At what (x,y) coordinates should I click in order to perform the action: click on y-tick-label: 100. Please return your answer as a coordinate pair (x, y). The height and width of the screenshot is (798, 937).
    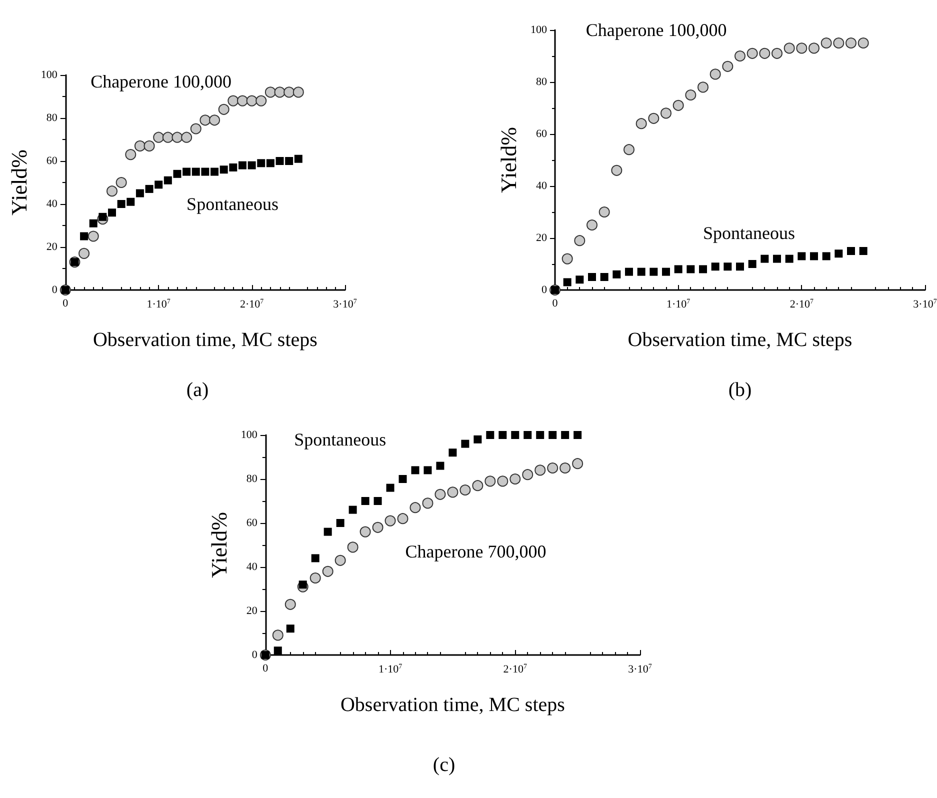
    Looking at the image, I should click on (249, 435).